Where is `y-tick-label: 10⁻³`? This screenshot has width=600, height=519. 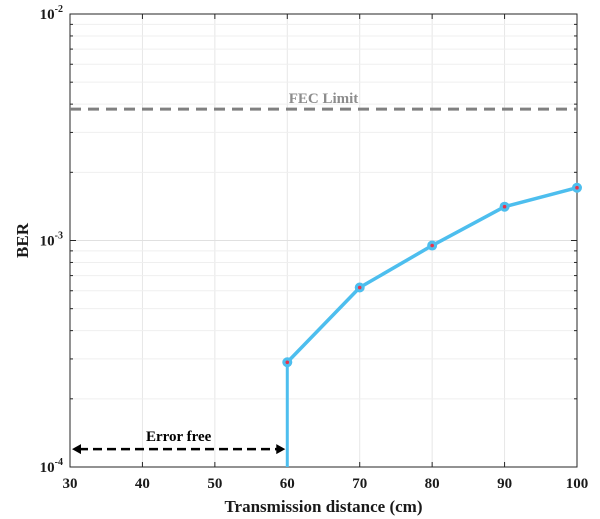 y-tick-label: 10⁻³ is located at coordinates (51, 240).